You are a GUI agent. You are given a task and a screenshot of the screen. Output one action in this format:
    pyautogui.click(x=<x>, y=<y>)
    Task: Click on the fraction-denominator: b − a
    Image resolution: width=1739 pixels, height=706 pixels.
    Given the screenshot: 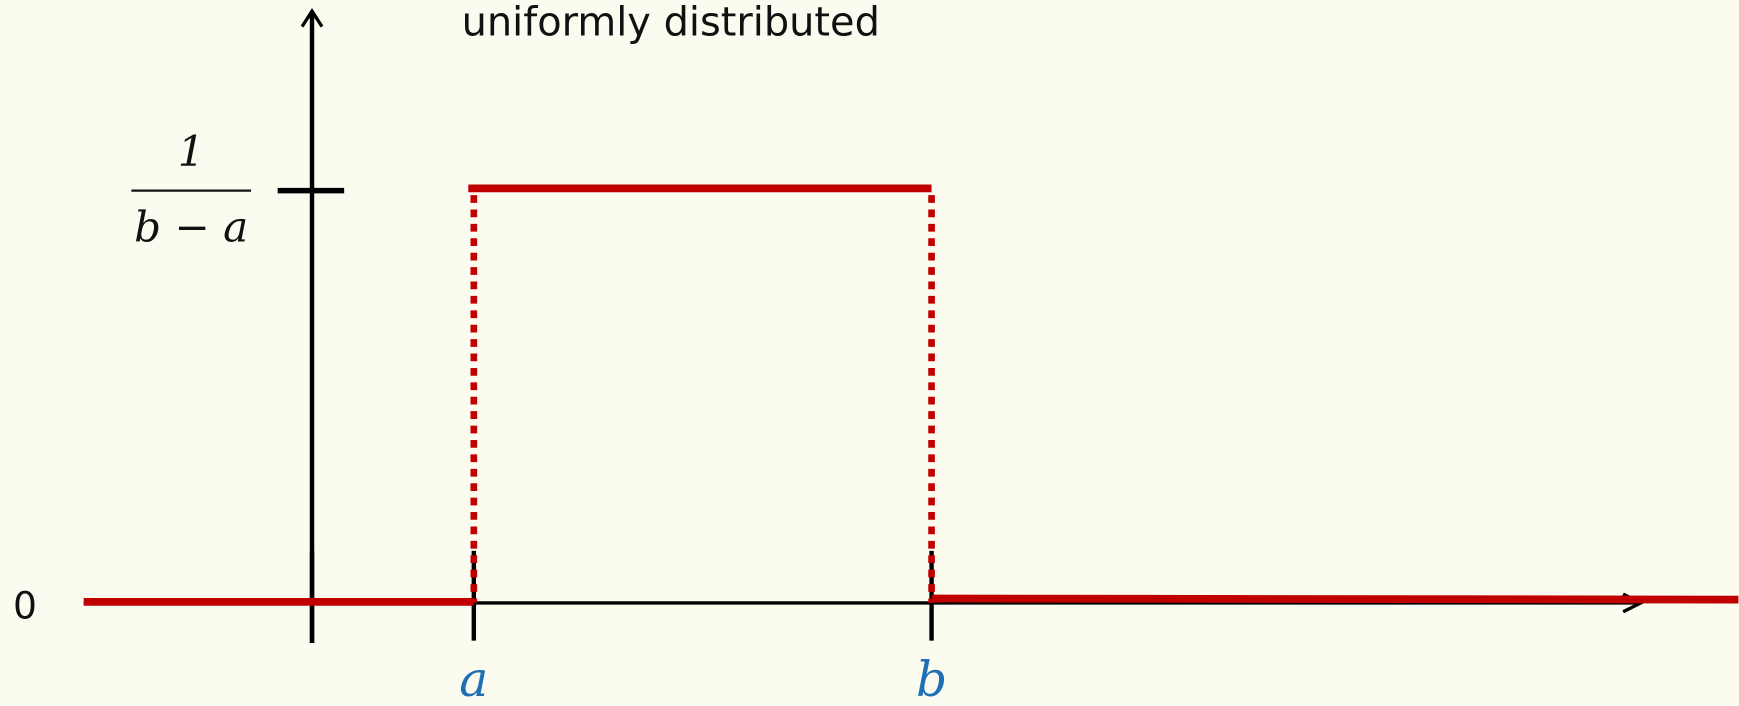 What is the action you would take?
    pyautogui.click(x=191, y=227)
    